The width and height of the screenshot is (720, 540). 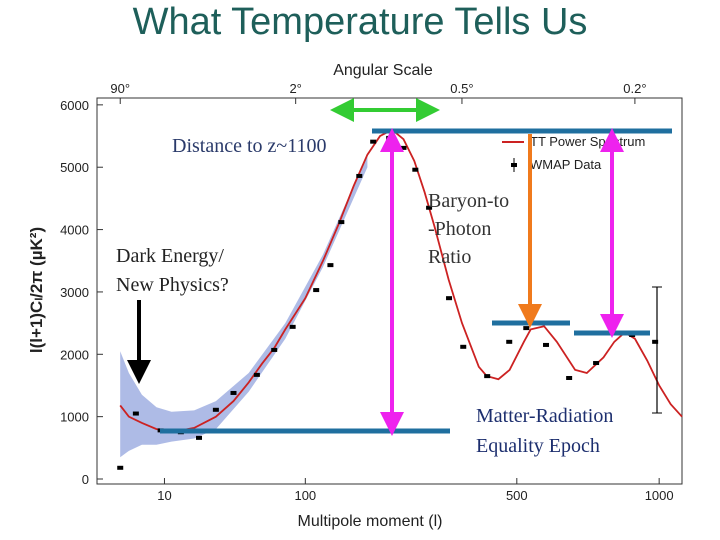 I want to click on top-tick-label: 0.5°, so click(x=461, y=88).